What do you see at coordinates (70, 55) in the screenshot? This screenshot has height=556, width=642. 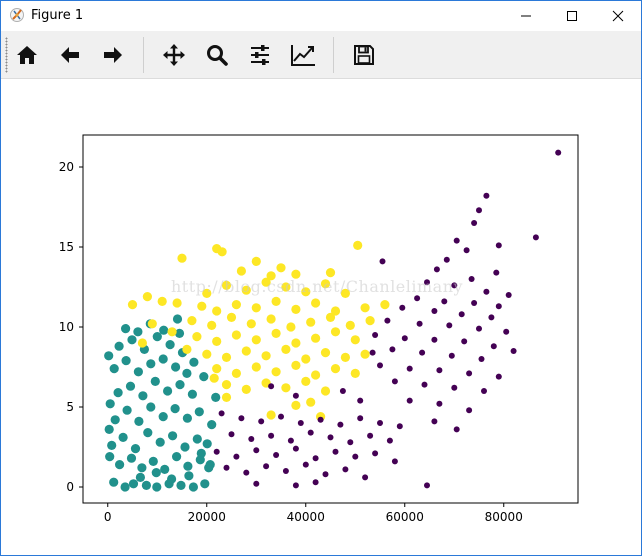 I see `back-button` at bounding box center [70, 55].